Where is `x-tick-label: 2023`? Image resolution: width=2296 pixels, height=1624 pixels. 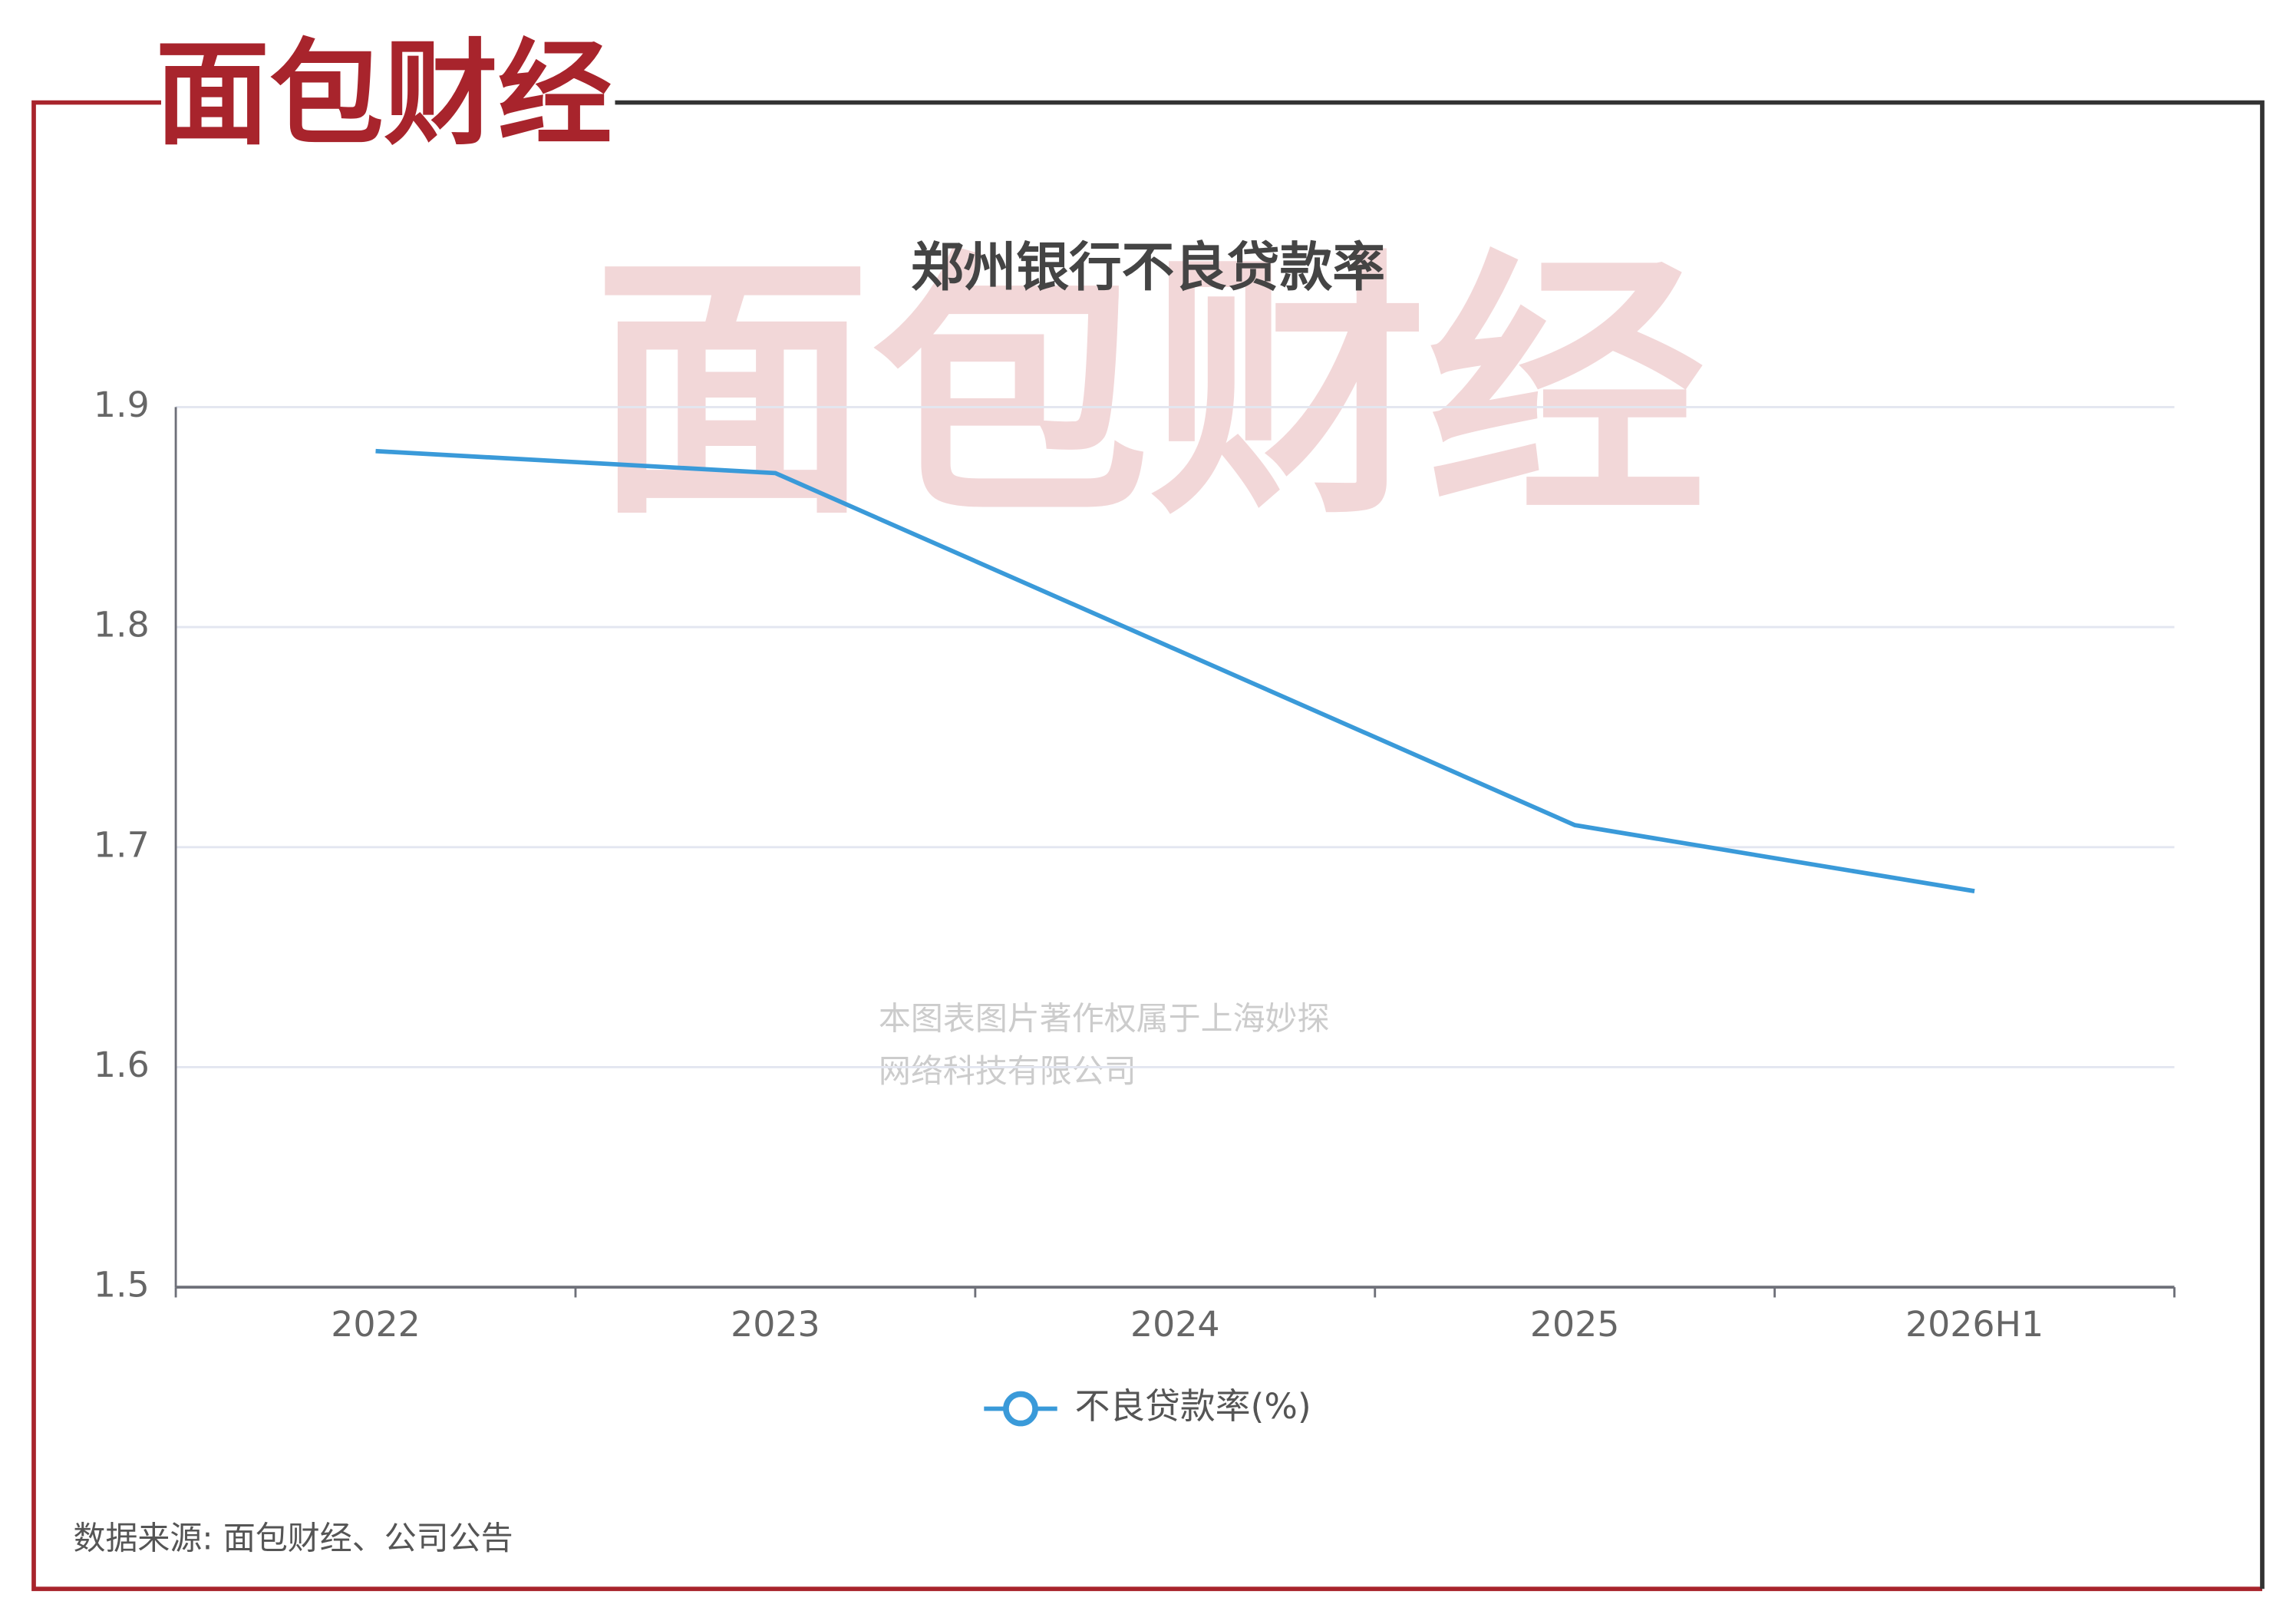 x-tick-label: 2023 is located at coordinates (775, 1324).